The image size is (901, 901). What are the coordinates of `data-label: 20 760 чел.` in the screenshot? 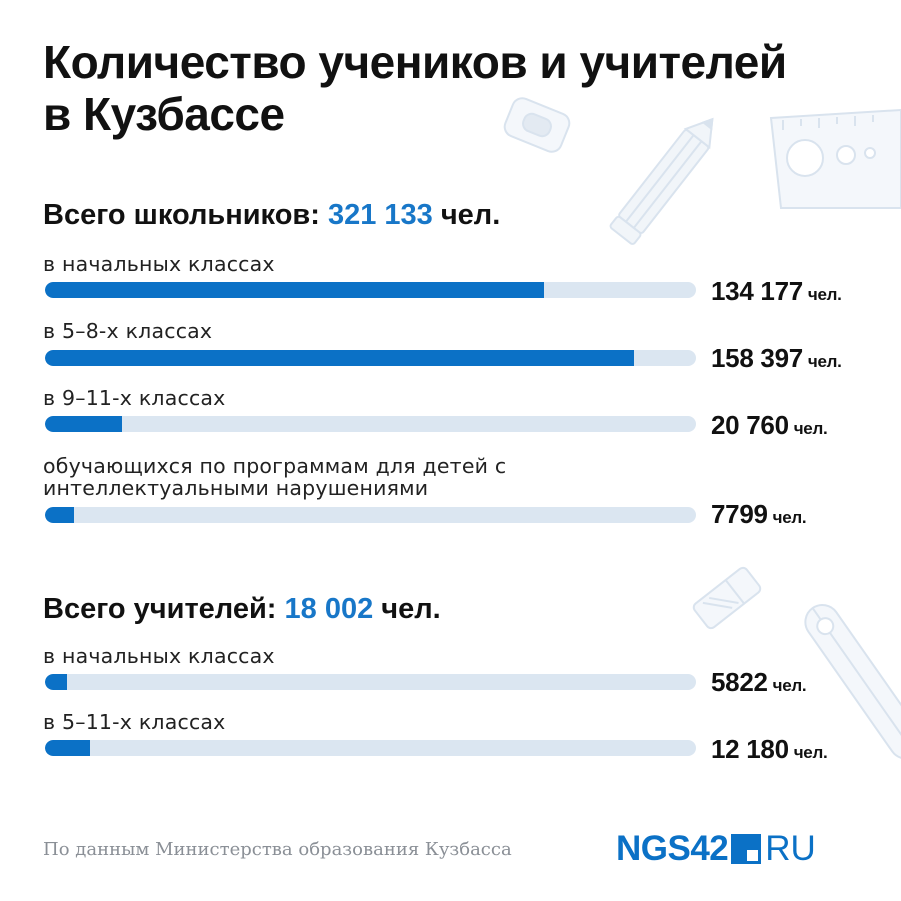 It's located at (769, 425).